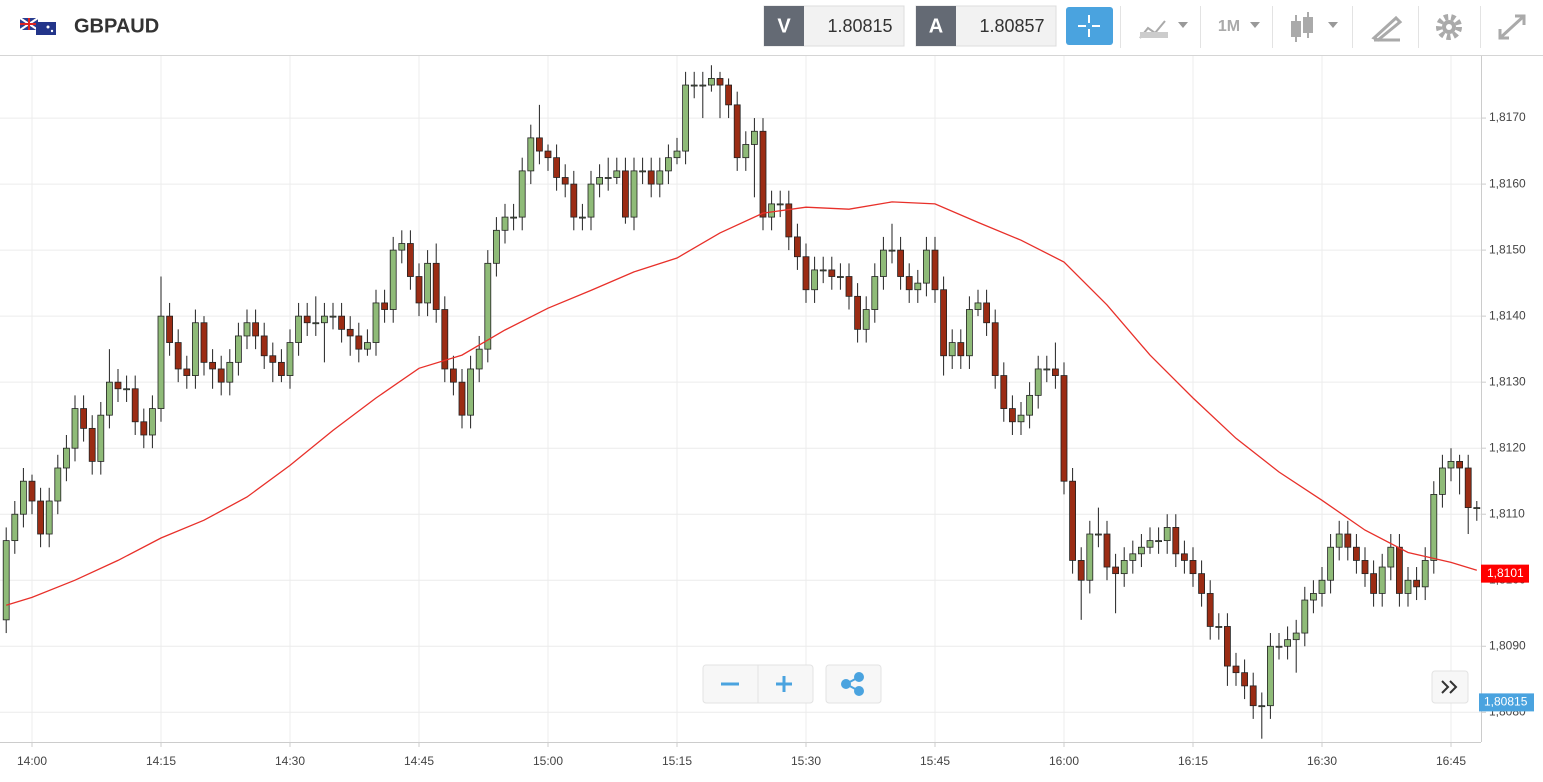 The height and width of the screenshot is (782, 1543). Describe the element at coordinates (784, 684) in the screenshot. I see `zoom-in` at that location.